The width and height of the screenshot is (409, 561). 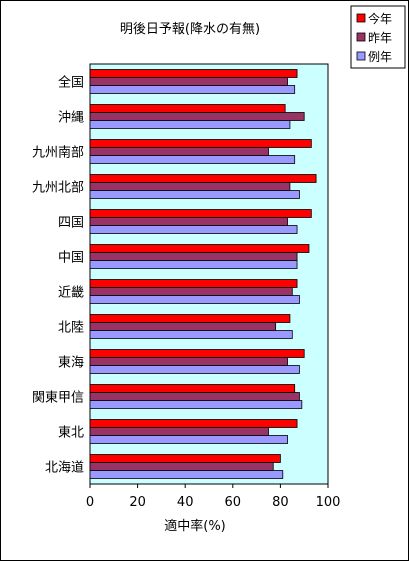 I want to click on category-label: 沖縄, so click(x=71, y=118).